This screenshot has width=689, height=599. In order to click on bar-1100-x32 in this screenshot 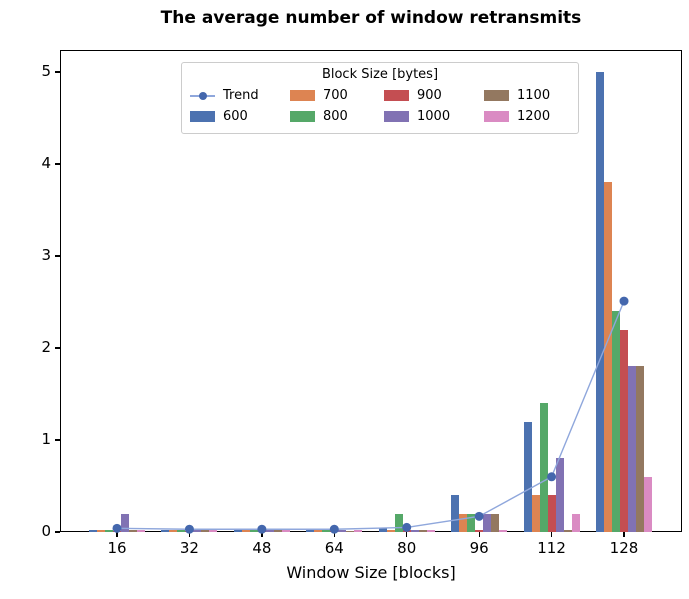, I will do `click(205, 531)`.